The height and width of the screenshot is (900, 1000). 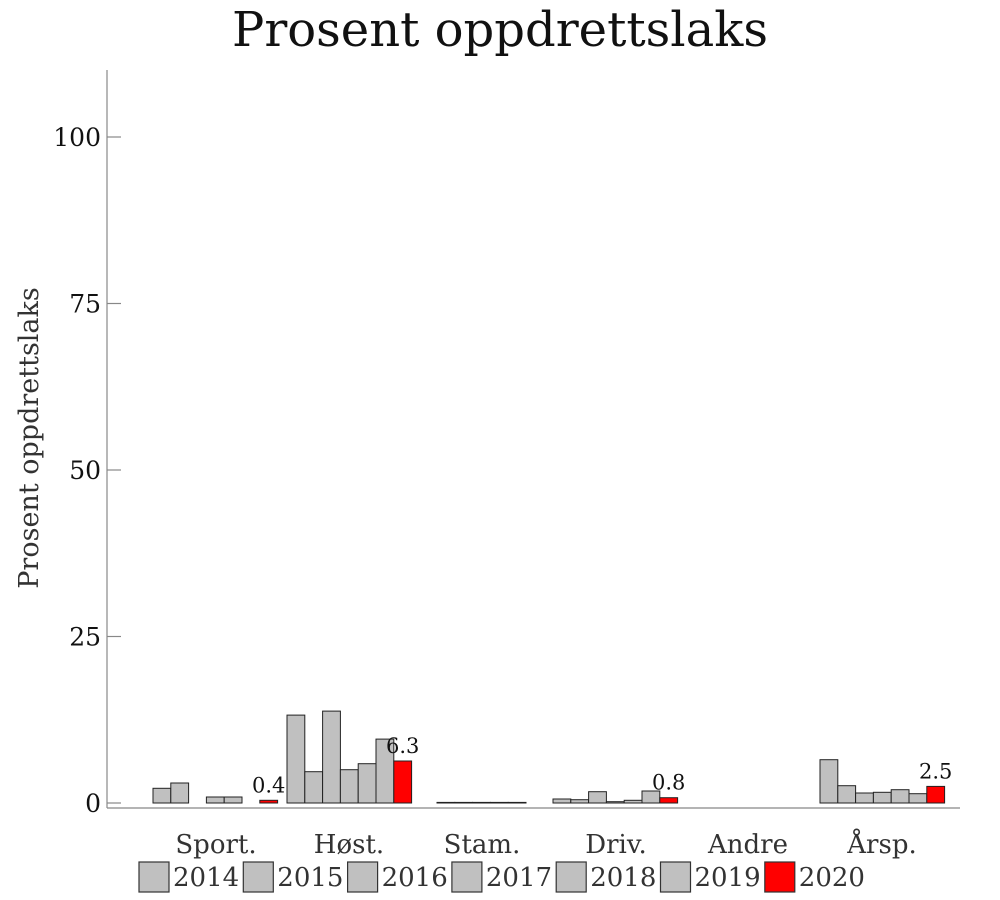 What do you see at coordinates (154, 877) in the screenshot?
I see `legend-swatch-2014` at bounding box center [154, 877].